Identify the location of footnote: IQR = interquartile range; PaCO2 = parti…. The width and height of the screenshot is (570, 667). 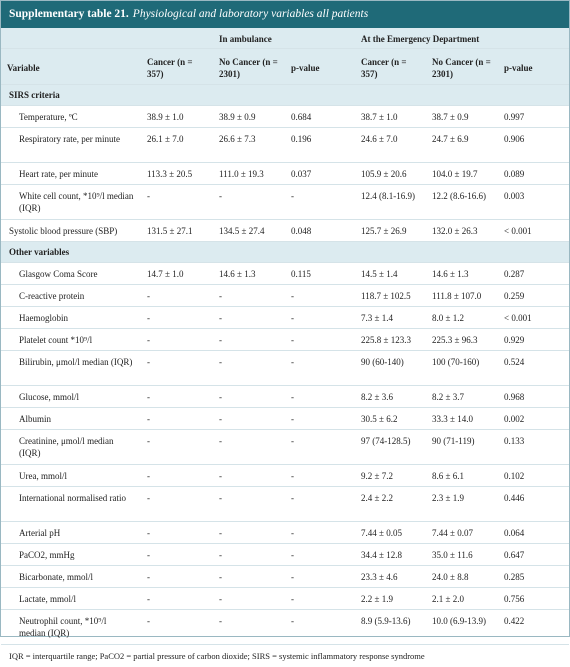
(217, 656).